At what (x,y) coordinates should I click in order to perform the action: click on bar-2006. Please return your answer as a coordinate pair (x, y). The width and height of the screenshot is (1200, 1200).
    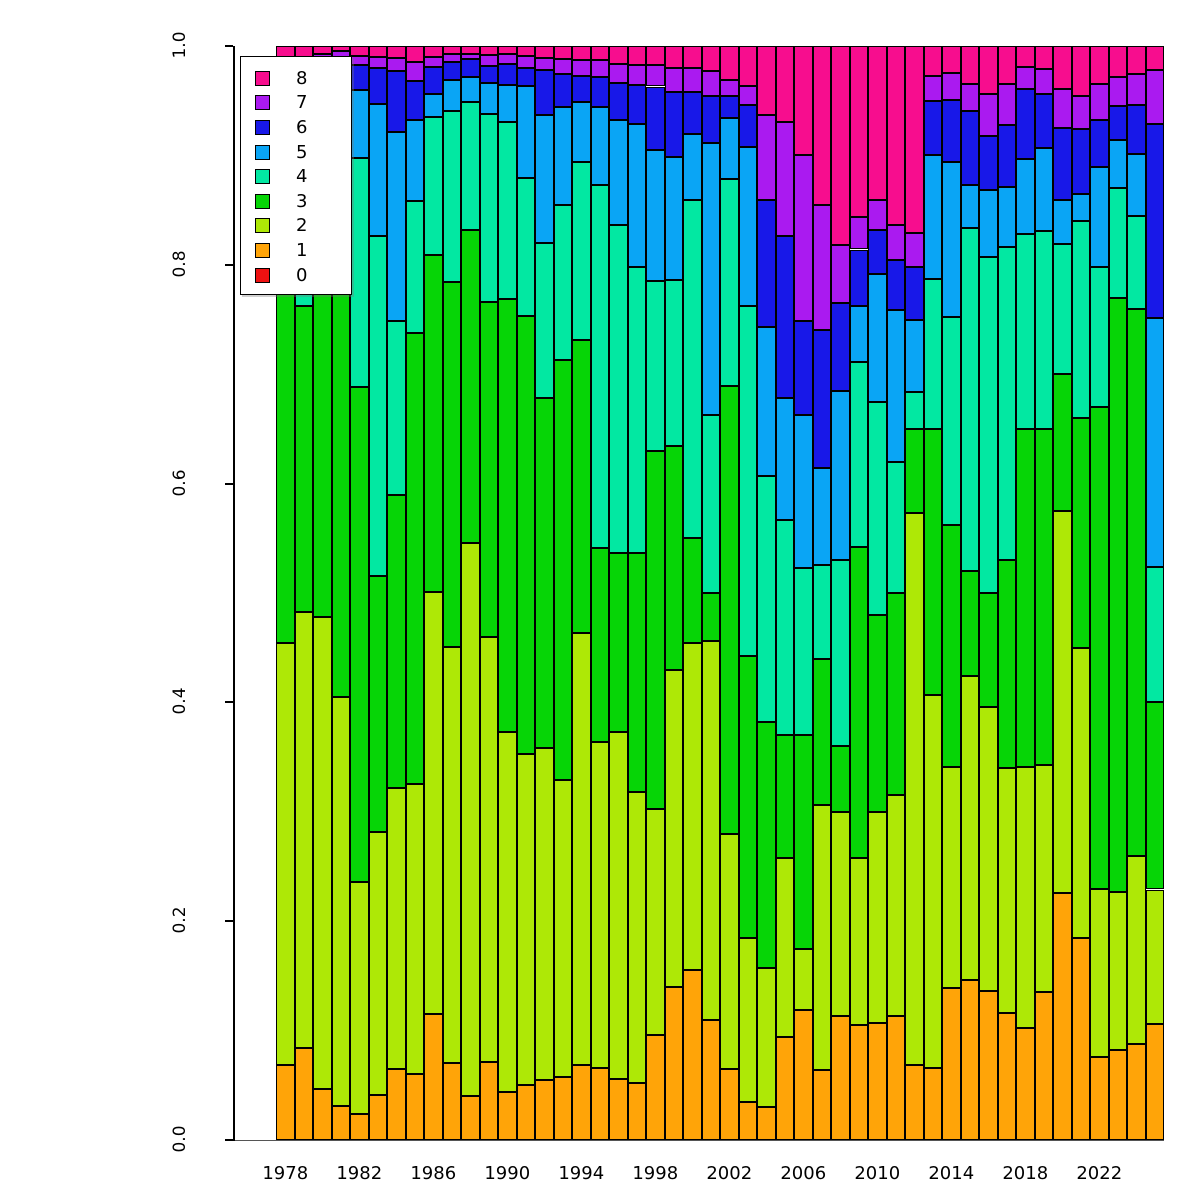
    Looking at the image, I should click on (803, 593).